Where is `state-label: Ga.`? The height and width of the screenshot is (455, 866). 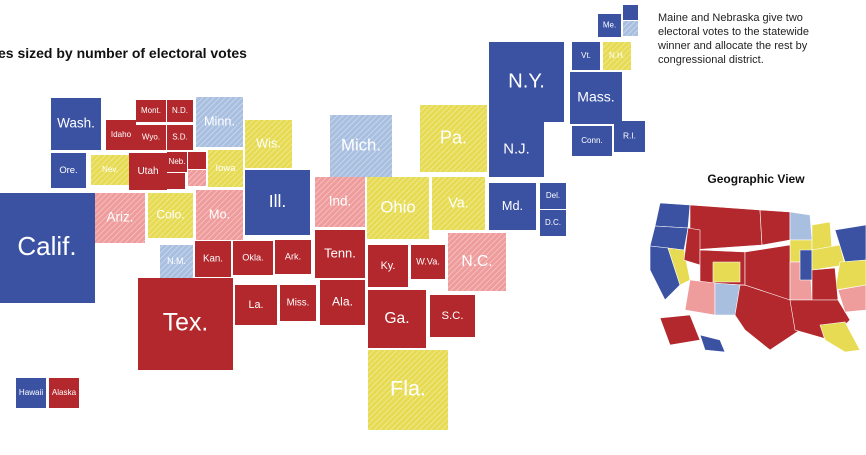
state-label: Ga. is located at coordinates (396, 318).